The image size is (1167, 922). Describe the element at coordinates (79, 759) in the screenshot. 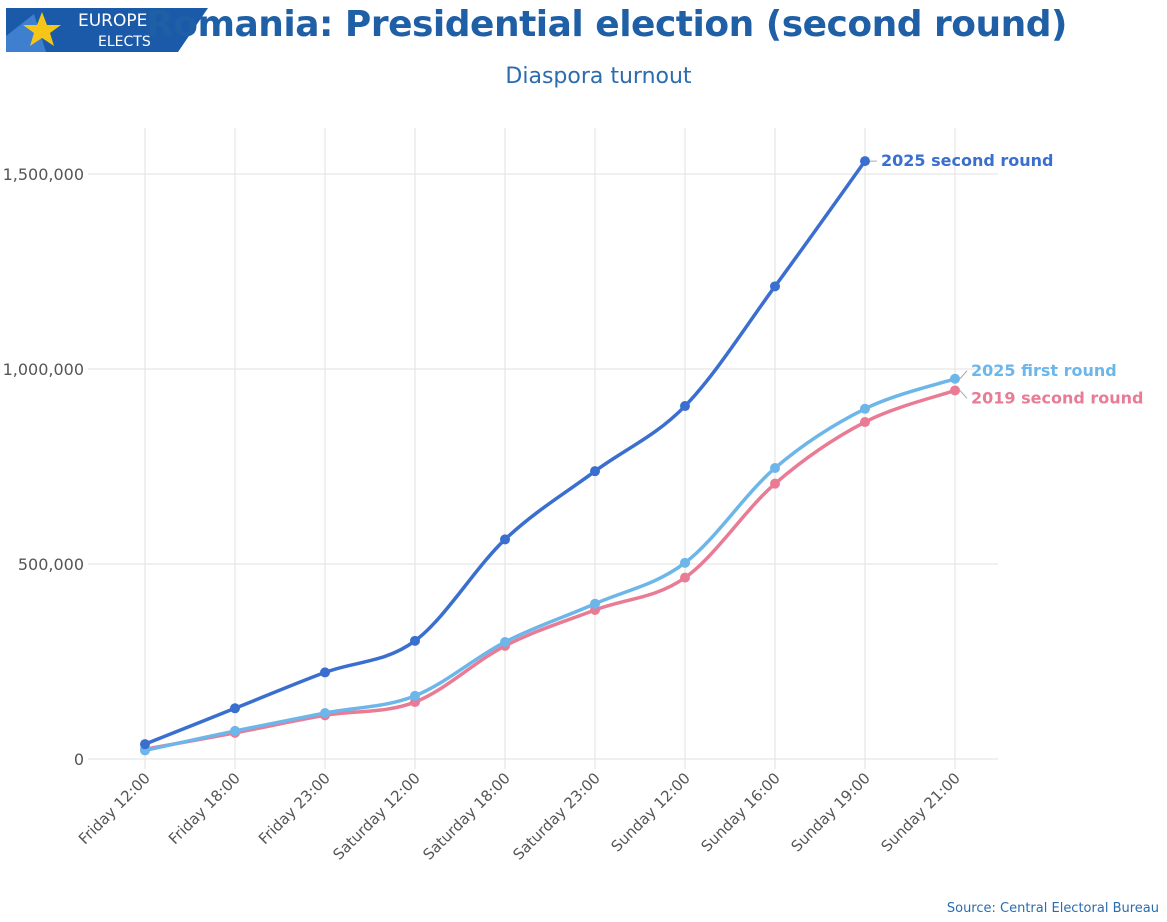

I see `y-tick-label: 0` at that location.